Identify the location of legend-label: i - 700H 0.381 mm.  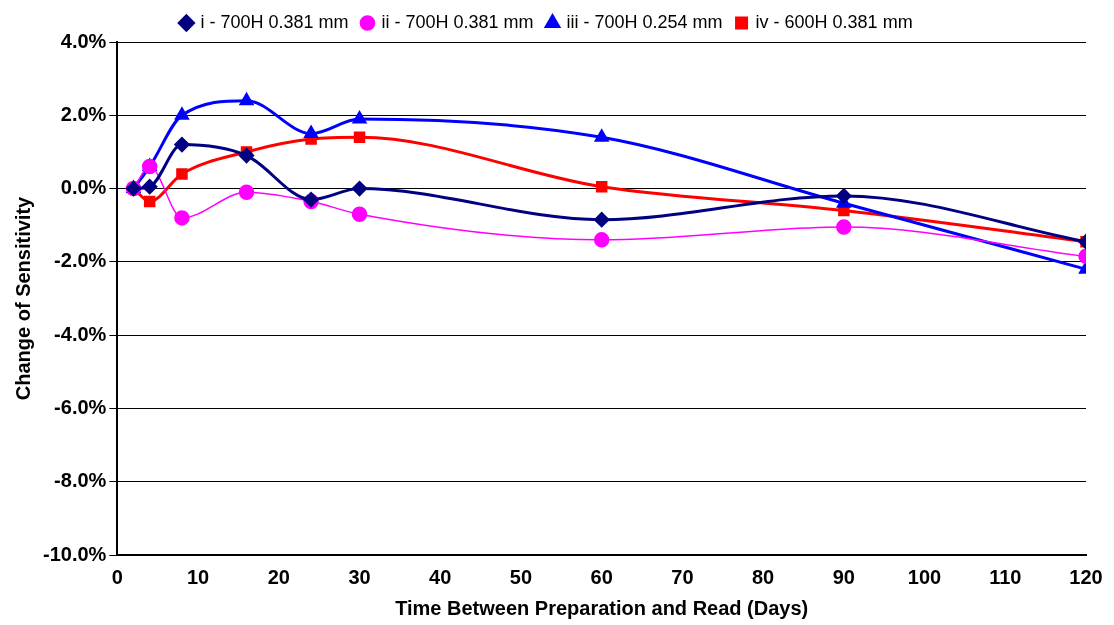
(274, 21).